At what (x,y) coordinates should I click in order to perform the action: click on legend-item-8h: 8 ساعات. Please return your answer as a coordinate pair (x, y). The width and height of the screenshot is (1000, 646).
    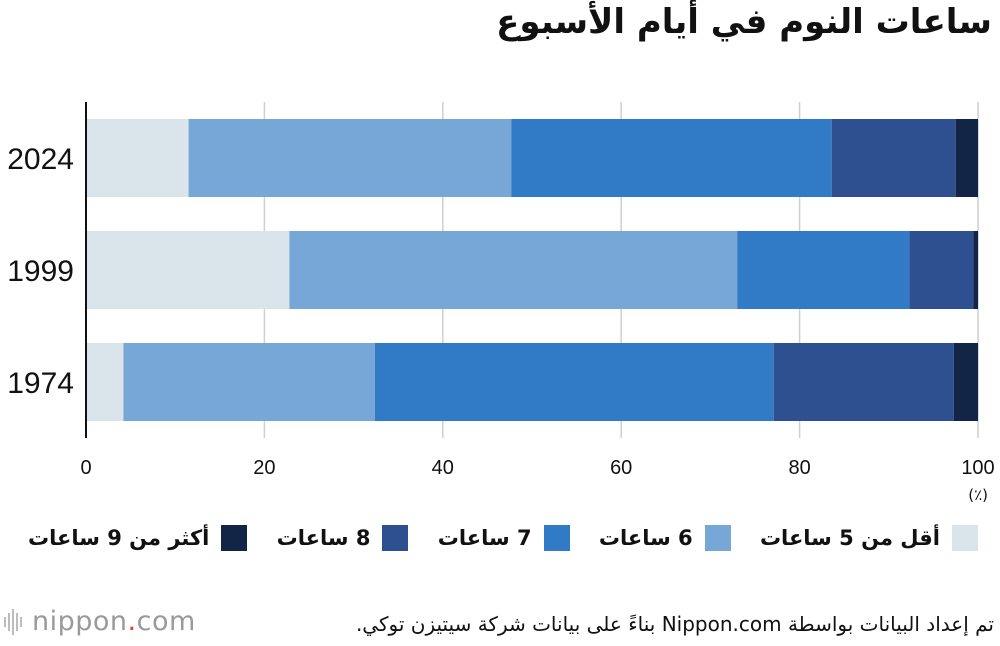
    Looking at the image, I should click on (343, 538).